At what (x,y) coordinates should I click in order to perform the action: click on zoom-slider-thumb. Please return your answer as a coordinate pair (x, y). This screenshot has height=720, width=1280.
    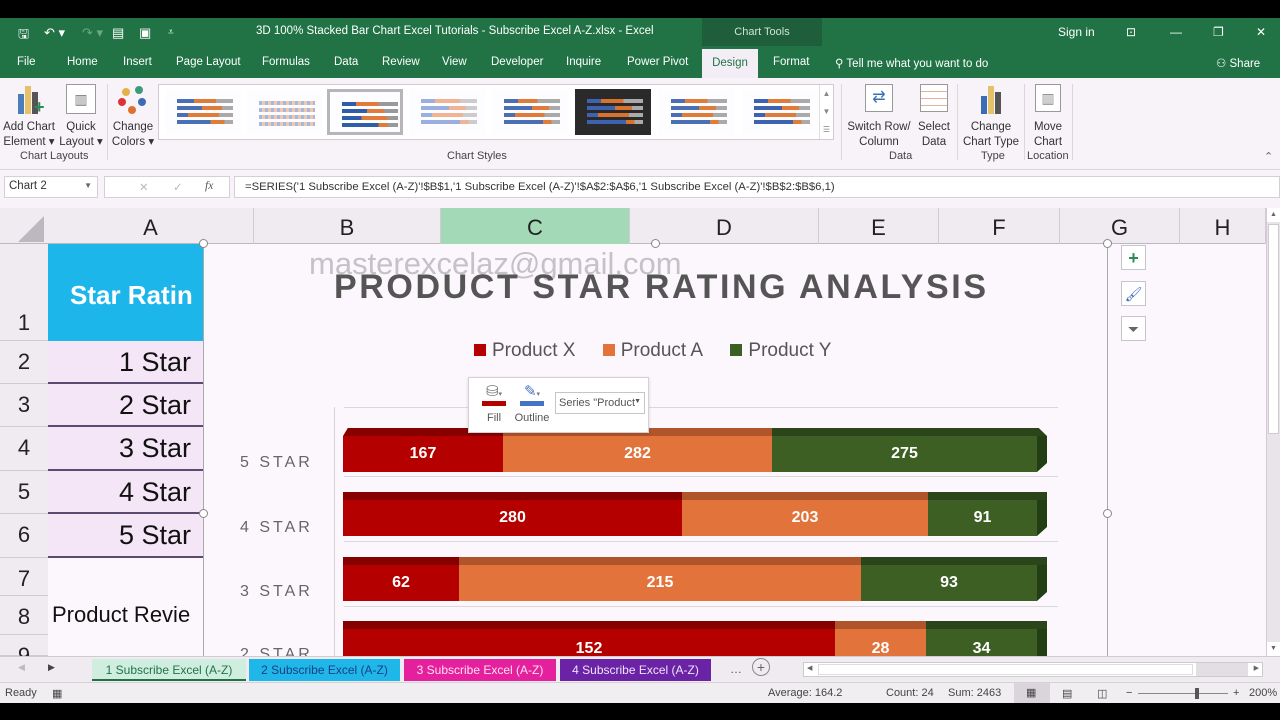
    Looking at the image, I should click on (1197, 693).